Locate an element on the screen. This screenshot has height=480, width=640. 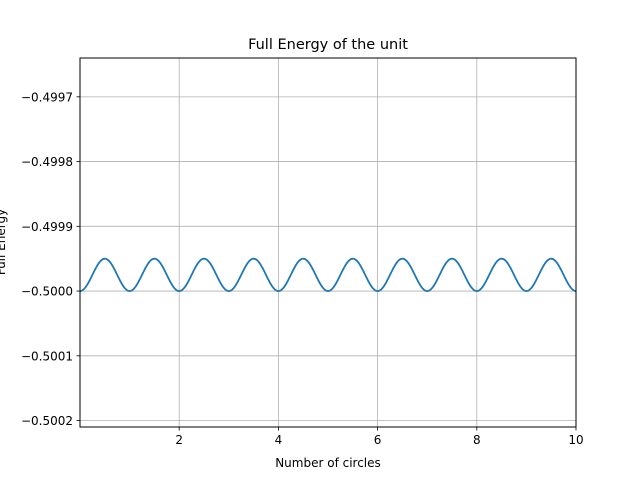
chart-title: Full Energy of the unit is located at coordinates (328, 45).